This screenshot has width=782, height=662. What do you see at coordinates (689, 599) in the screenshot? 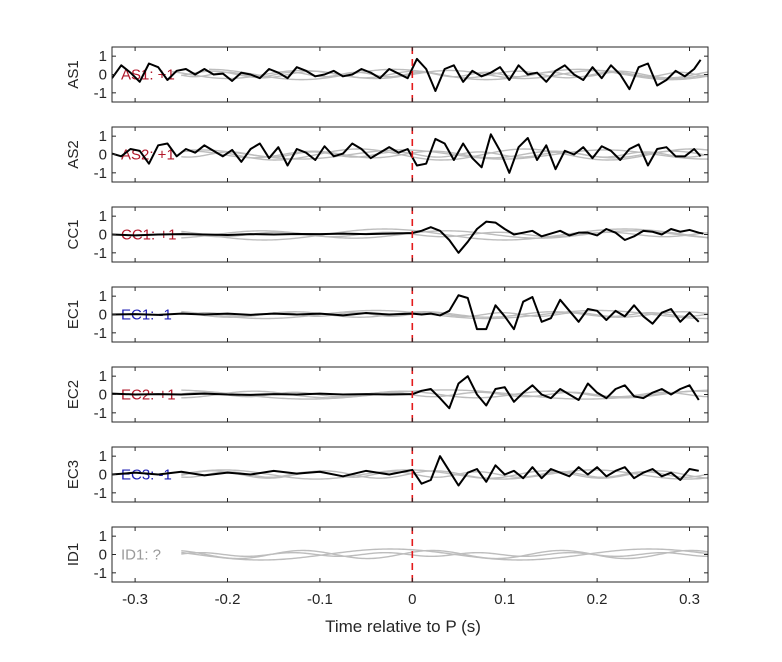
I see `x-tick-label: 0.3` at bounding box center [689, 599].